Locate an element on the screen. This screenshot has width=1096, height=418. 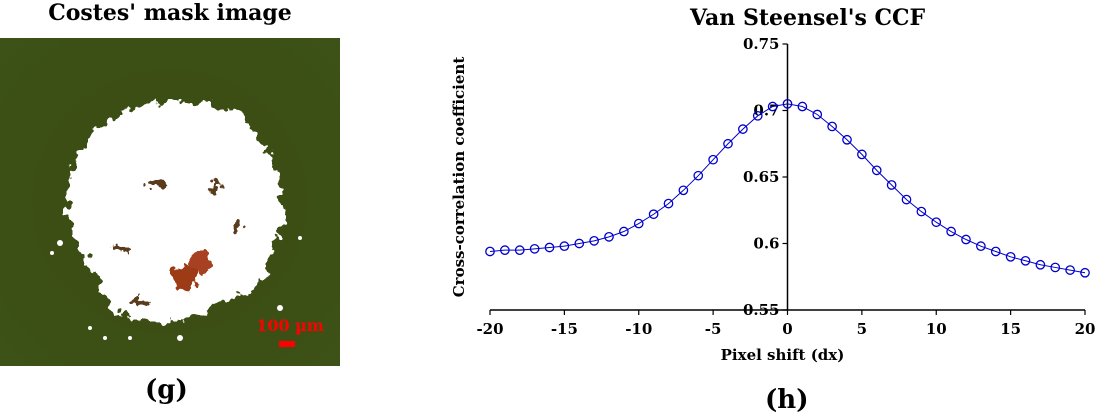
mask-blob is located at coordinates (175, 212).